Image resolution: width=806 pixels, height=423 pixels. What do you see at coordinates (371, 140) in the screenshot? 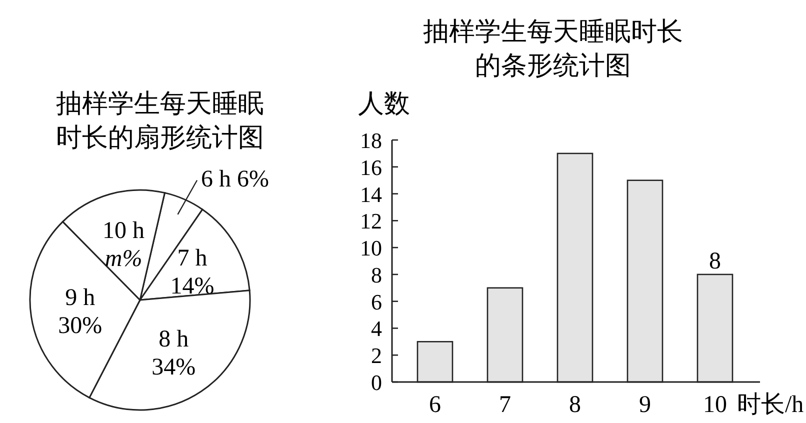
I see `y-tick-label: 18` at bounding box center [371, 140].